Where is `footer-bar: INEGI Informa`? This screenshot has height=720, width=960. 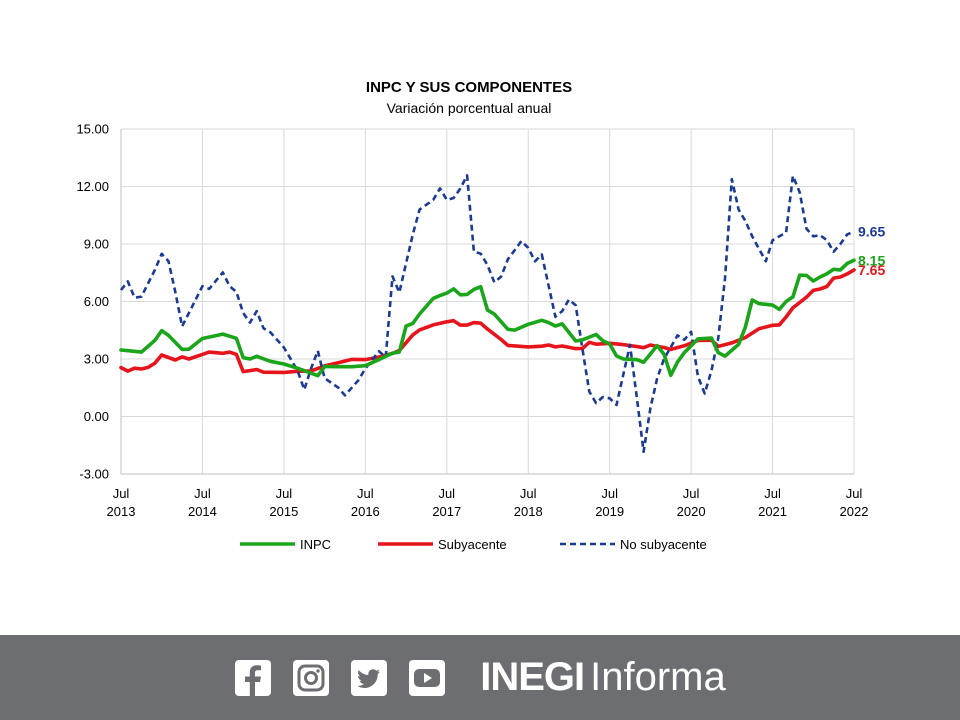 footer-bar: INEGI Informa is located at coordinates (480, 677).